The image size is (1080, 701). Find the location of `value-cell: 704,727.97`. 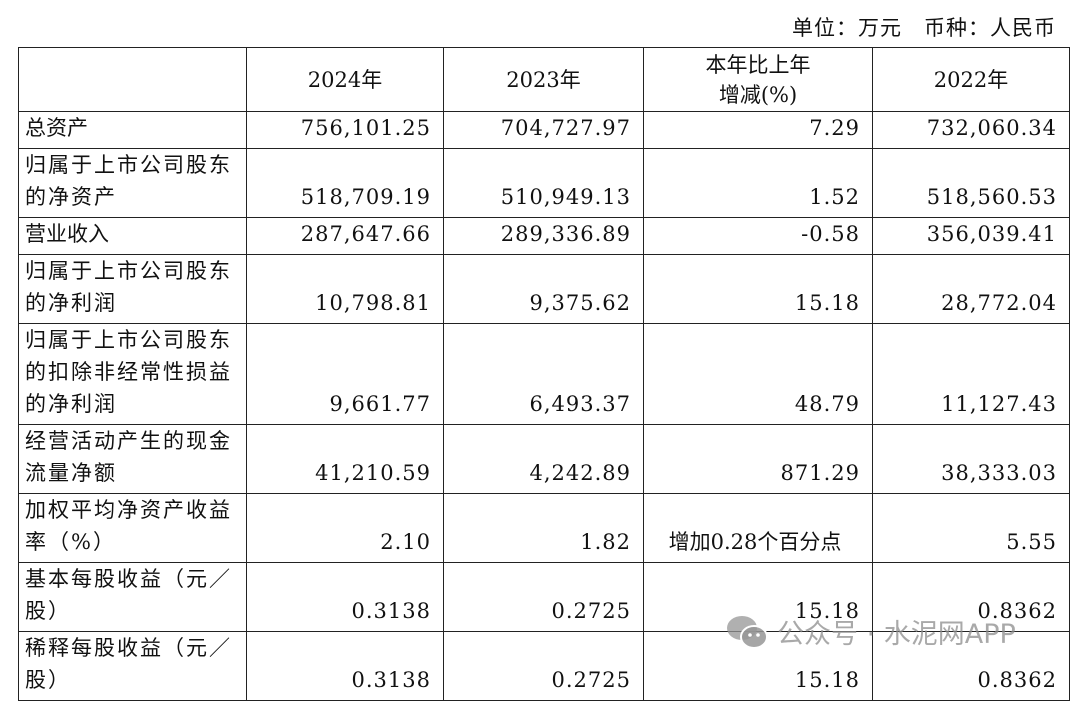

value-cell: 704,727.97 is located at coordinates (543, 130).